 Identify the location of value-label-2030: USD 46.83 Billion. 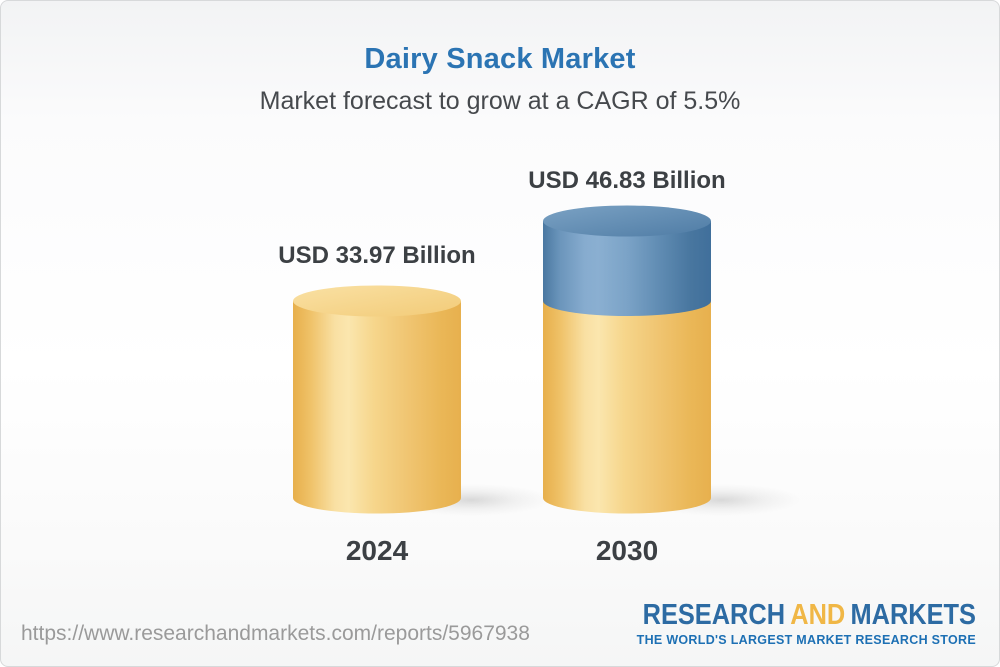
(627, 180).